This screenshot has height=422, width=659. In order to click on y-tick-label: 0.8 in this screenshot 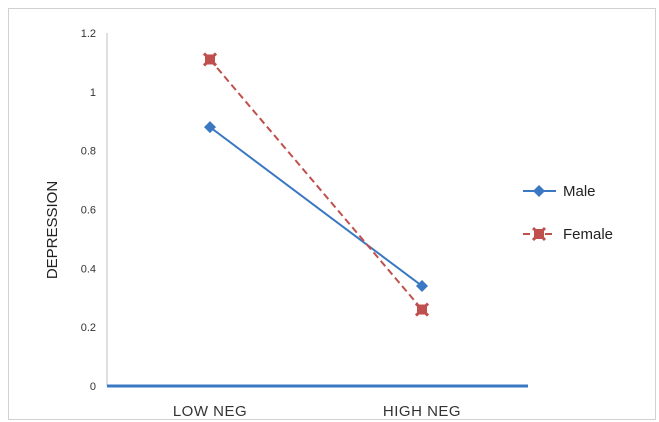, I will do `click(88, 152)`.